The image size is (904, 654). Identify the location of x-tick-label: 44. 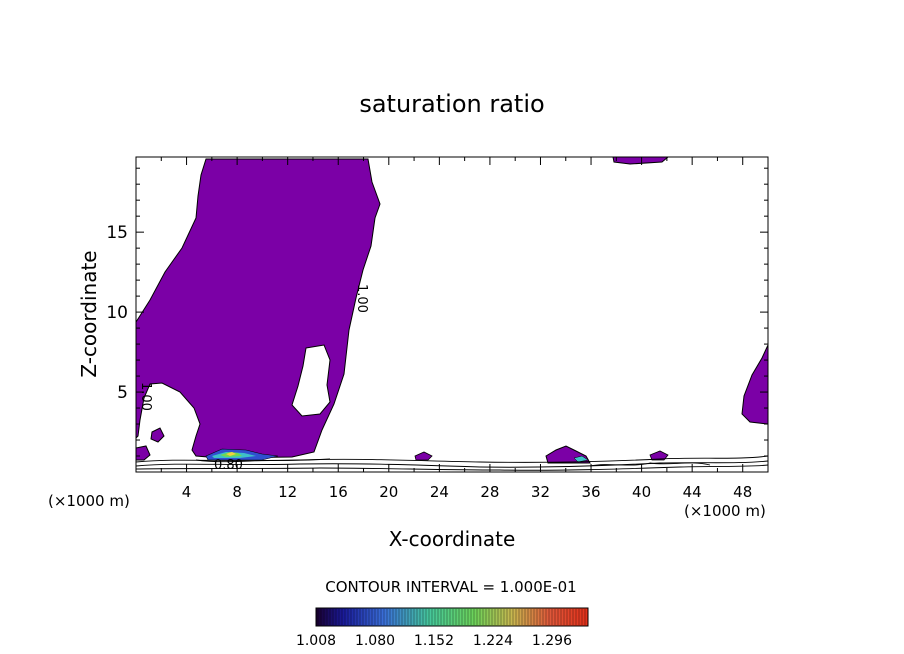
(692, 492).